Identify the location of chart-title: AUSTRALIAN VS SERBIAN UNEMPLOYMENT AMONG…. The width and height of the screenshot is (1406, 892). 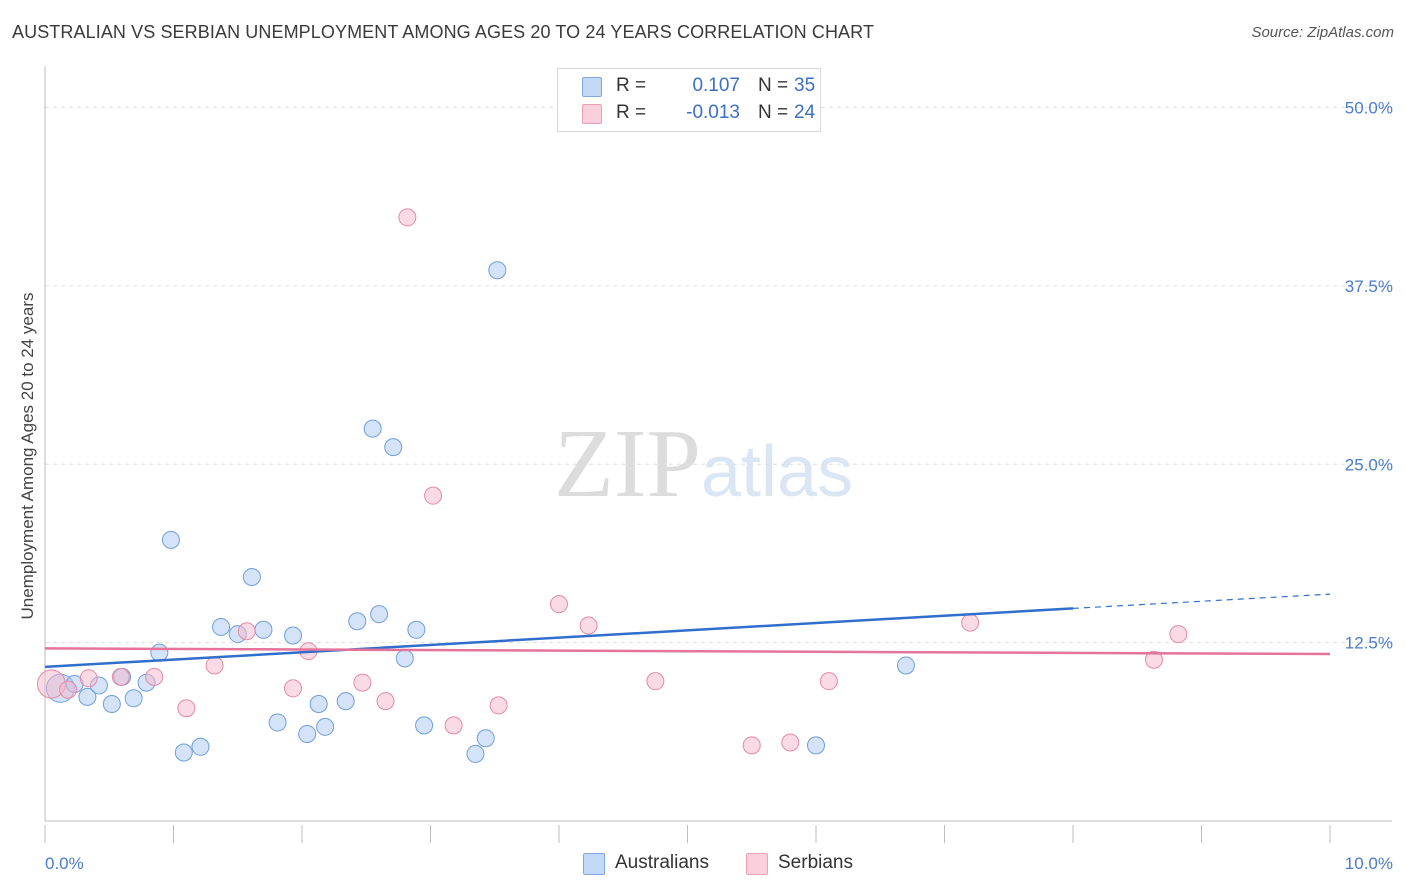
(443, 32).